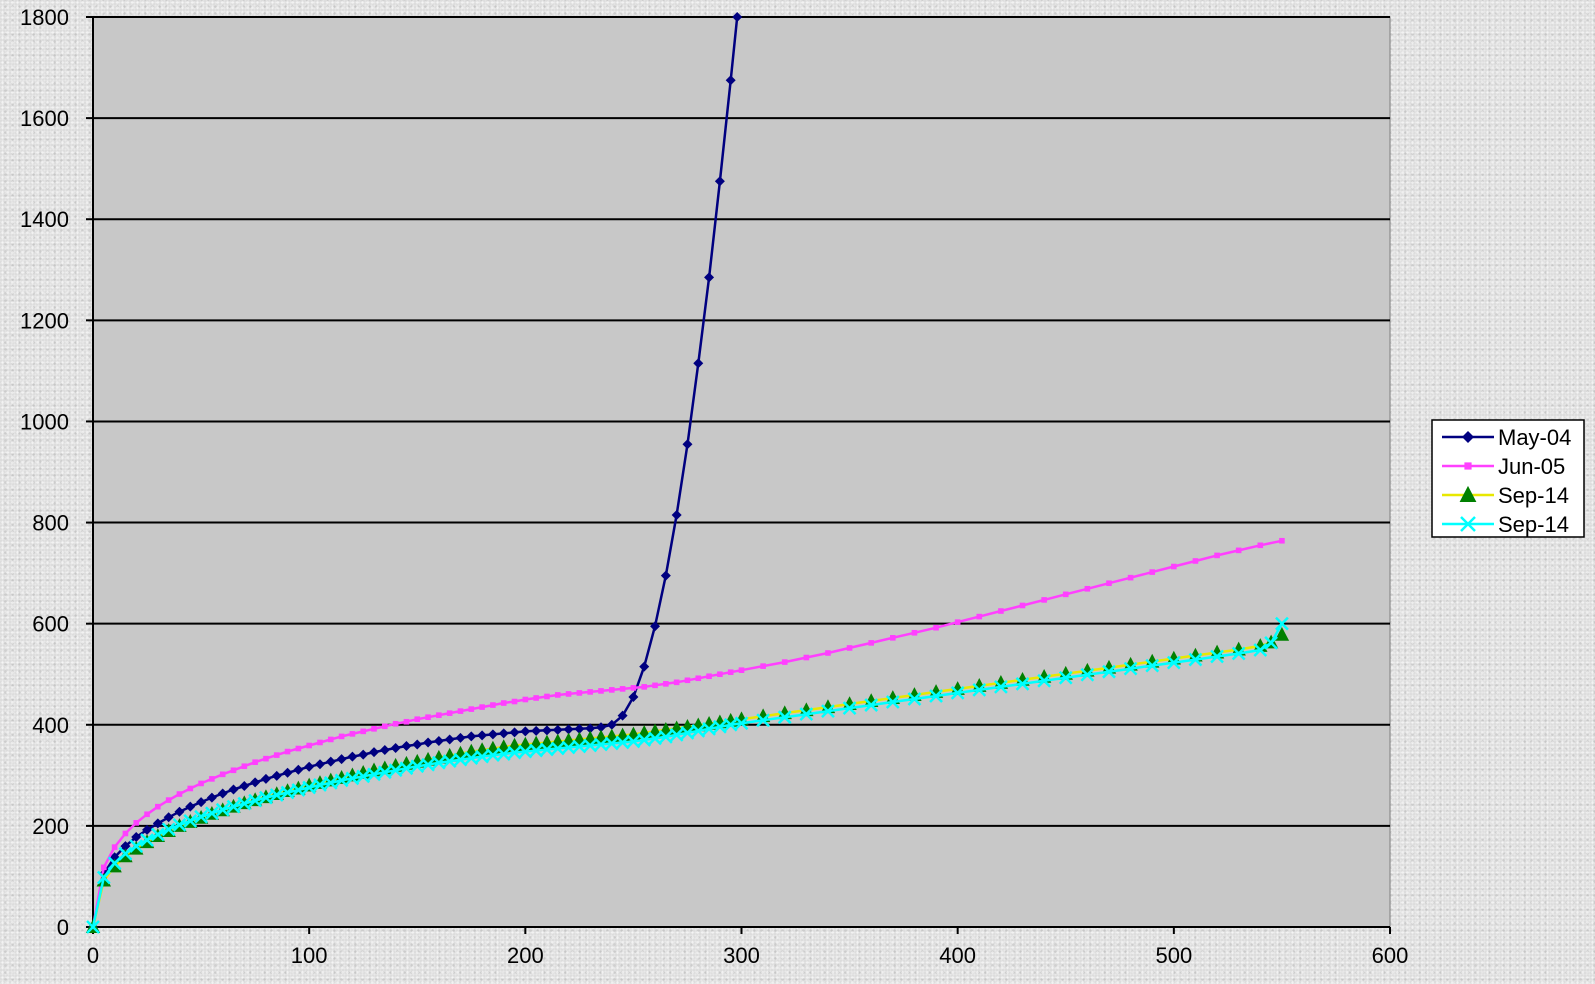  What do you see at coordinates (44, 320) in the screenshot?
I see `y-tick-label: 1200` at bounding box center [44, 320].